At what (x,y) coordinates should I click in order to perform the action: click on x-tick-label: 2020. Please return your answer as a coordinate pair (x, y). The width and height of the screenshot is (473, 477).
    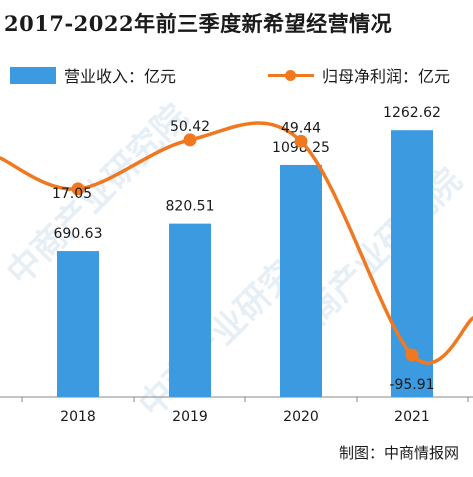
    Looking at the image, I should click on (301, 417).